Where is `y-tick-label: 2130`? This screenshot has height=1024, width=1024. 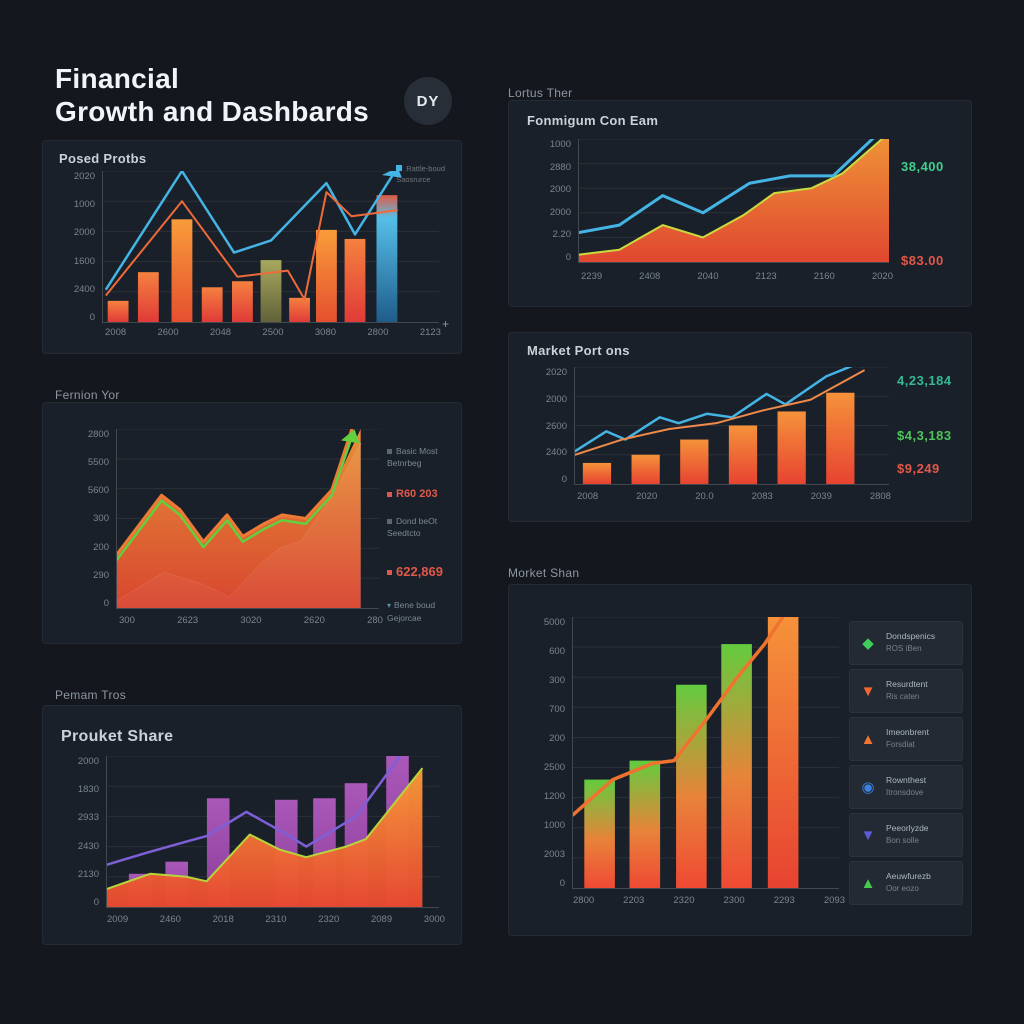
y-tick-label: 2130 is located at coordinates (88, 874).